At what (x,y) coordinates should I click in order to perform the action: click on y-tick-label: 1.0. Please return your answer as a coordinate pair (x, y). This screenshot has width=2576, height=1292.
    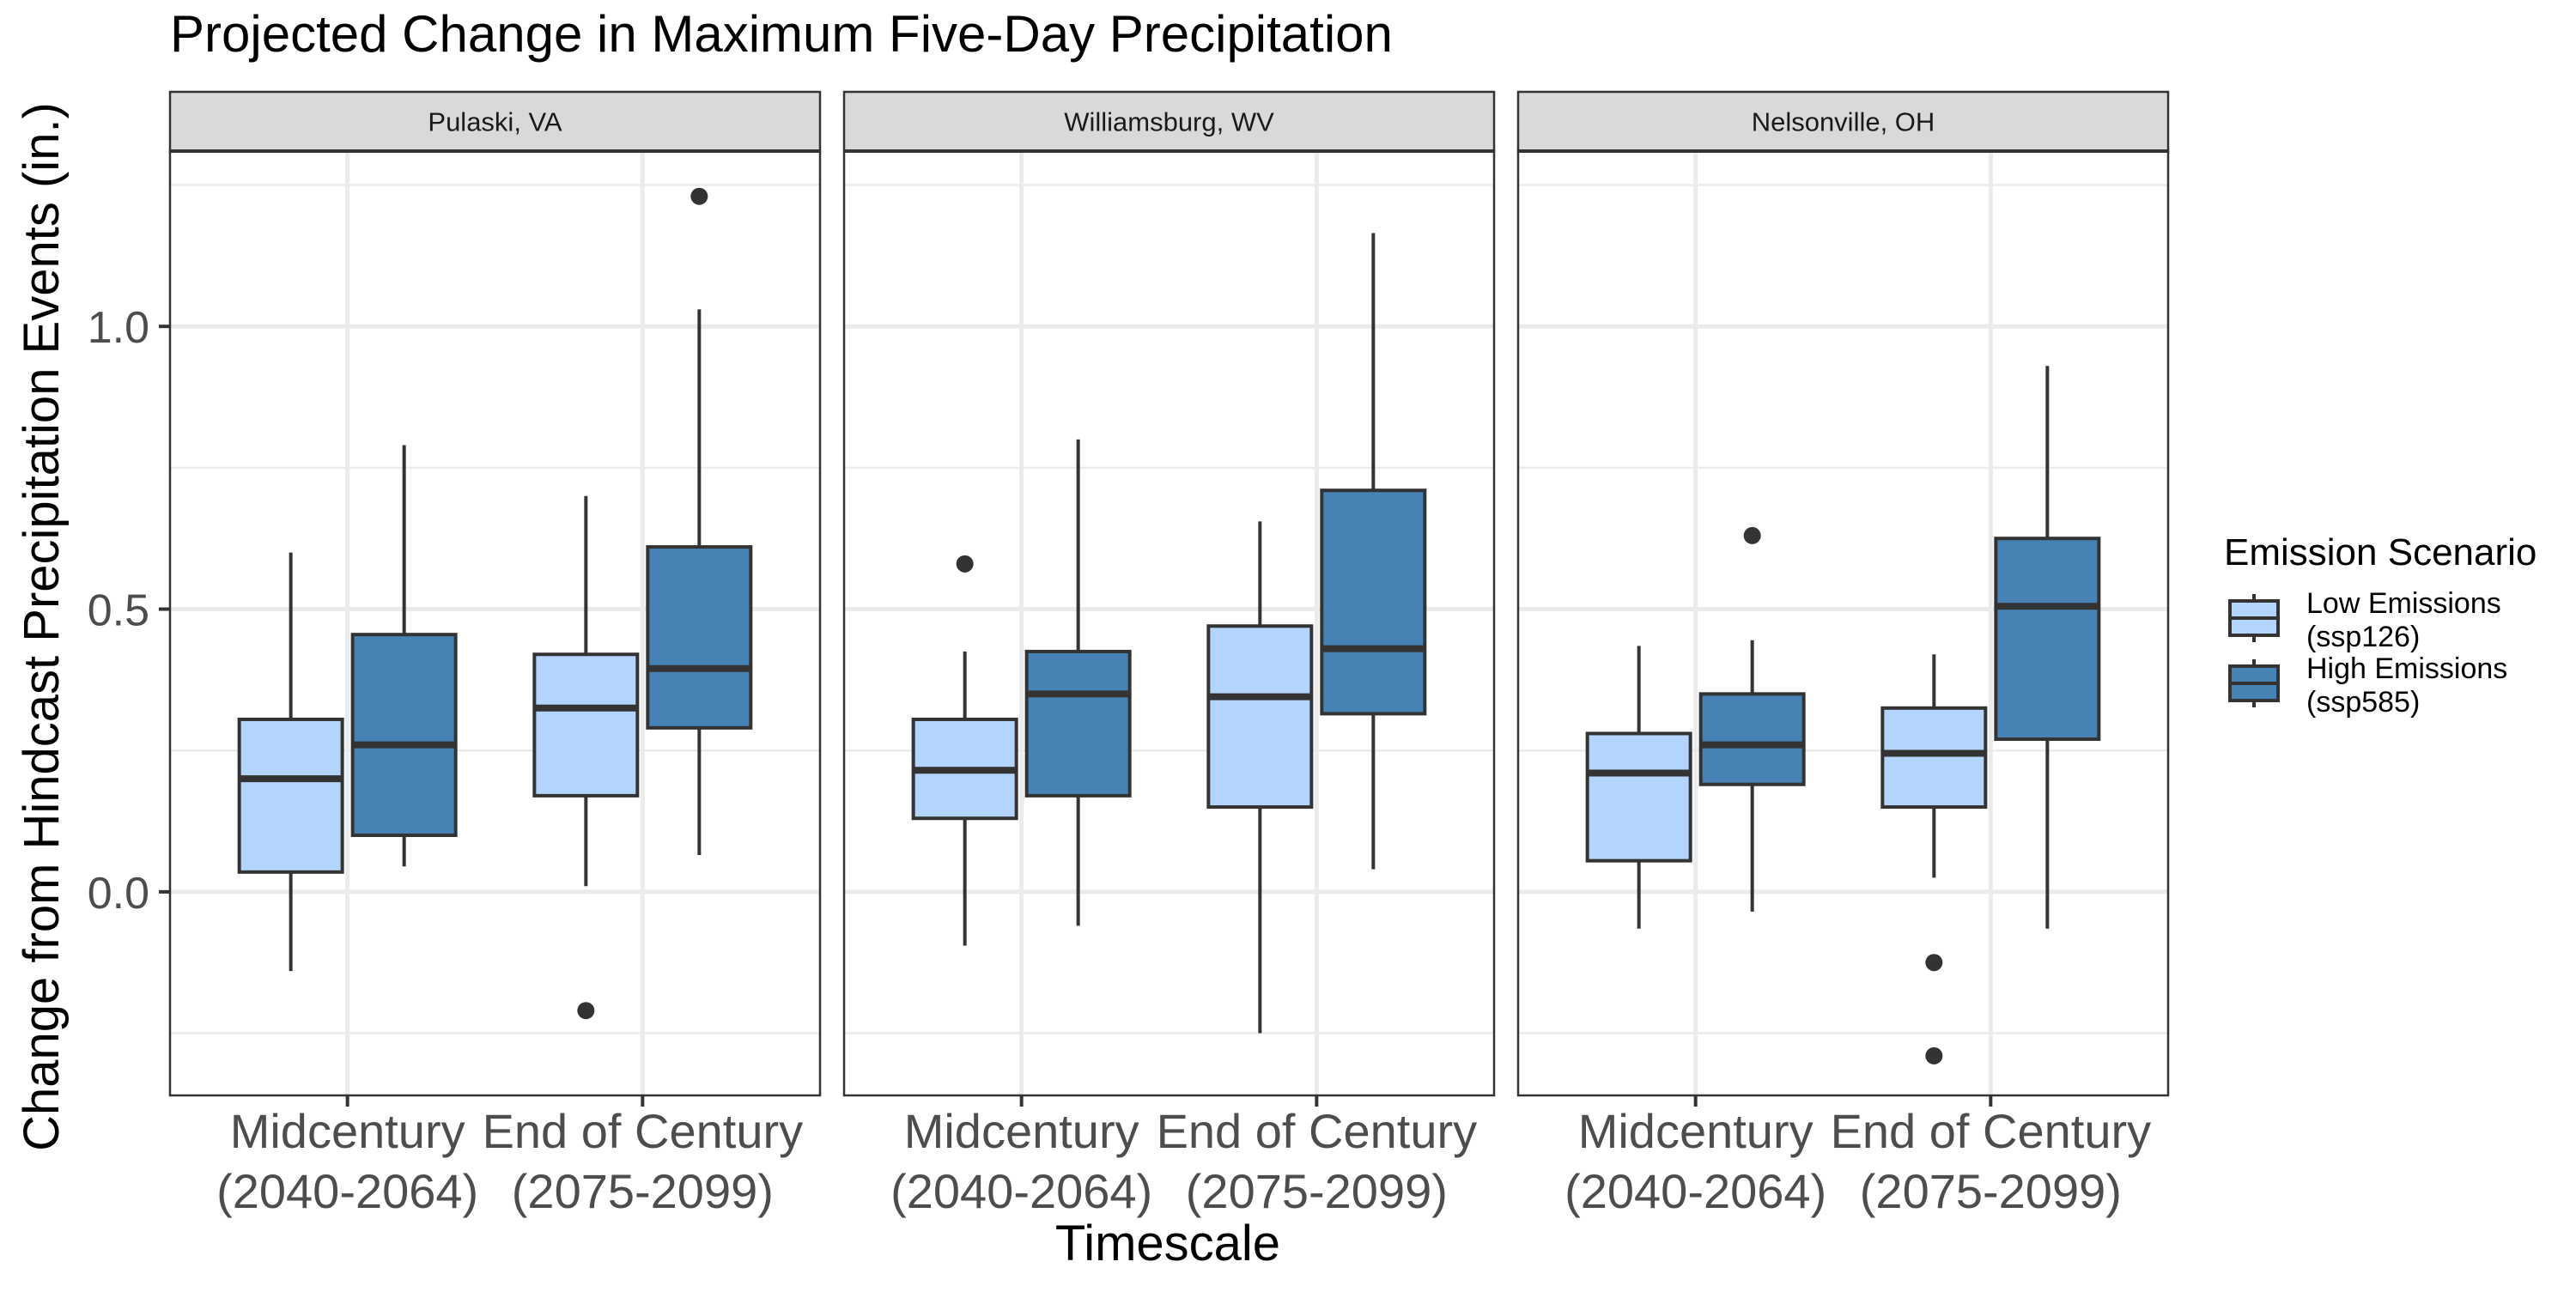
    Looking at the image, I should click on (118, 328).